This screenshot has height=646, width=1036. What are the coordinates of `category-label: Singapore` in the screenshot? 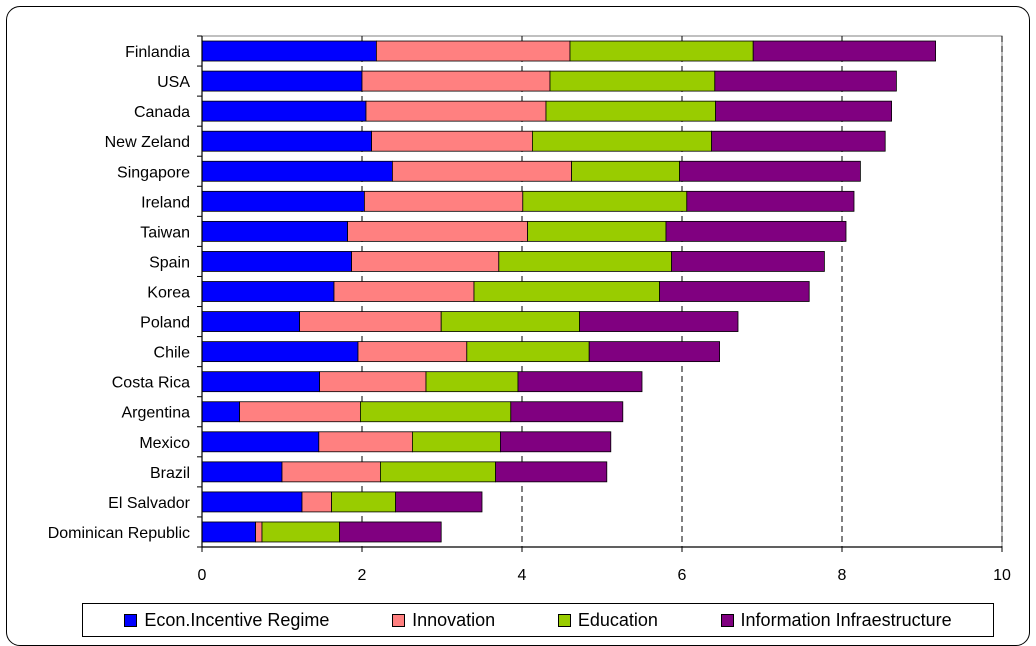 It's located at (153, 172).